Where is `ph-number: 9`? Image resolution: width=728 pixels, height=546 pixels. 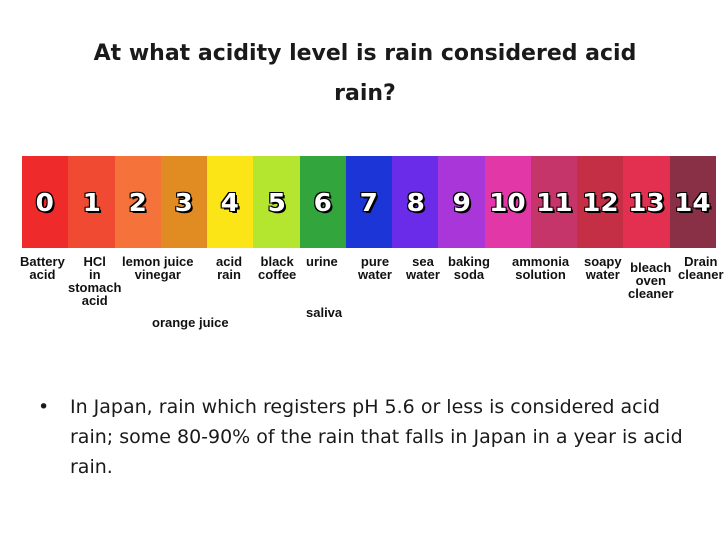
ph-number: 9 is located at coordinates (461, 202).